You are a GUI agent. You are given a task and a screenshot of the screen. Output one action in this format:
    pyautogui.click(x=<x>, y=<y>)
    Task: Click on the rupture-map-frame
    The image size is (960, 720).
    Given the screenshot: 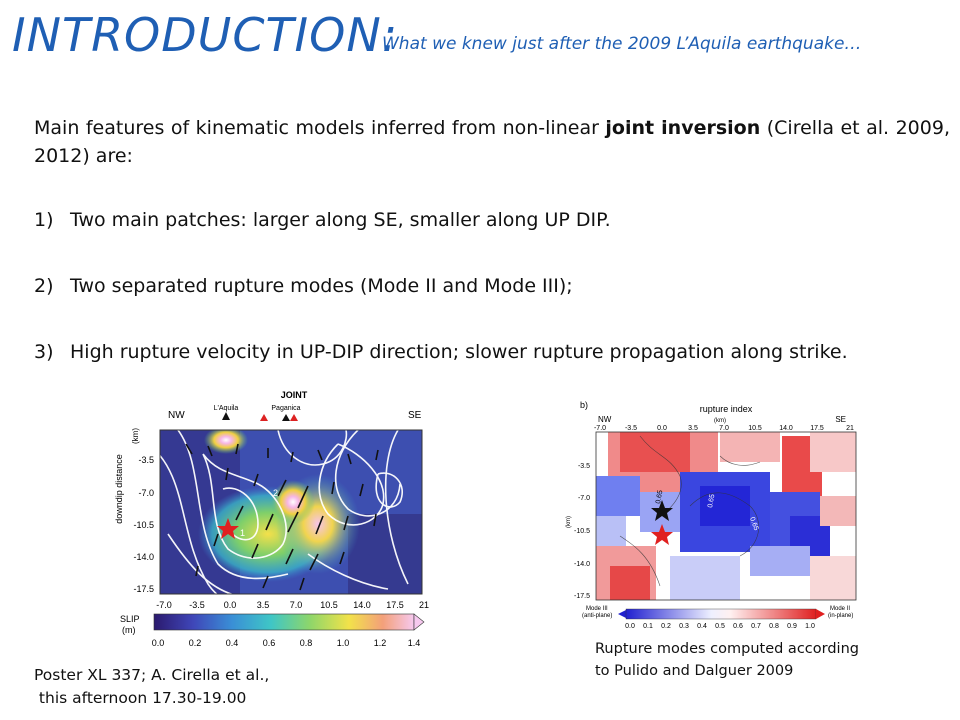 What is the action you would take?
    pyautogui.click(x=726, y=516)
    